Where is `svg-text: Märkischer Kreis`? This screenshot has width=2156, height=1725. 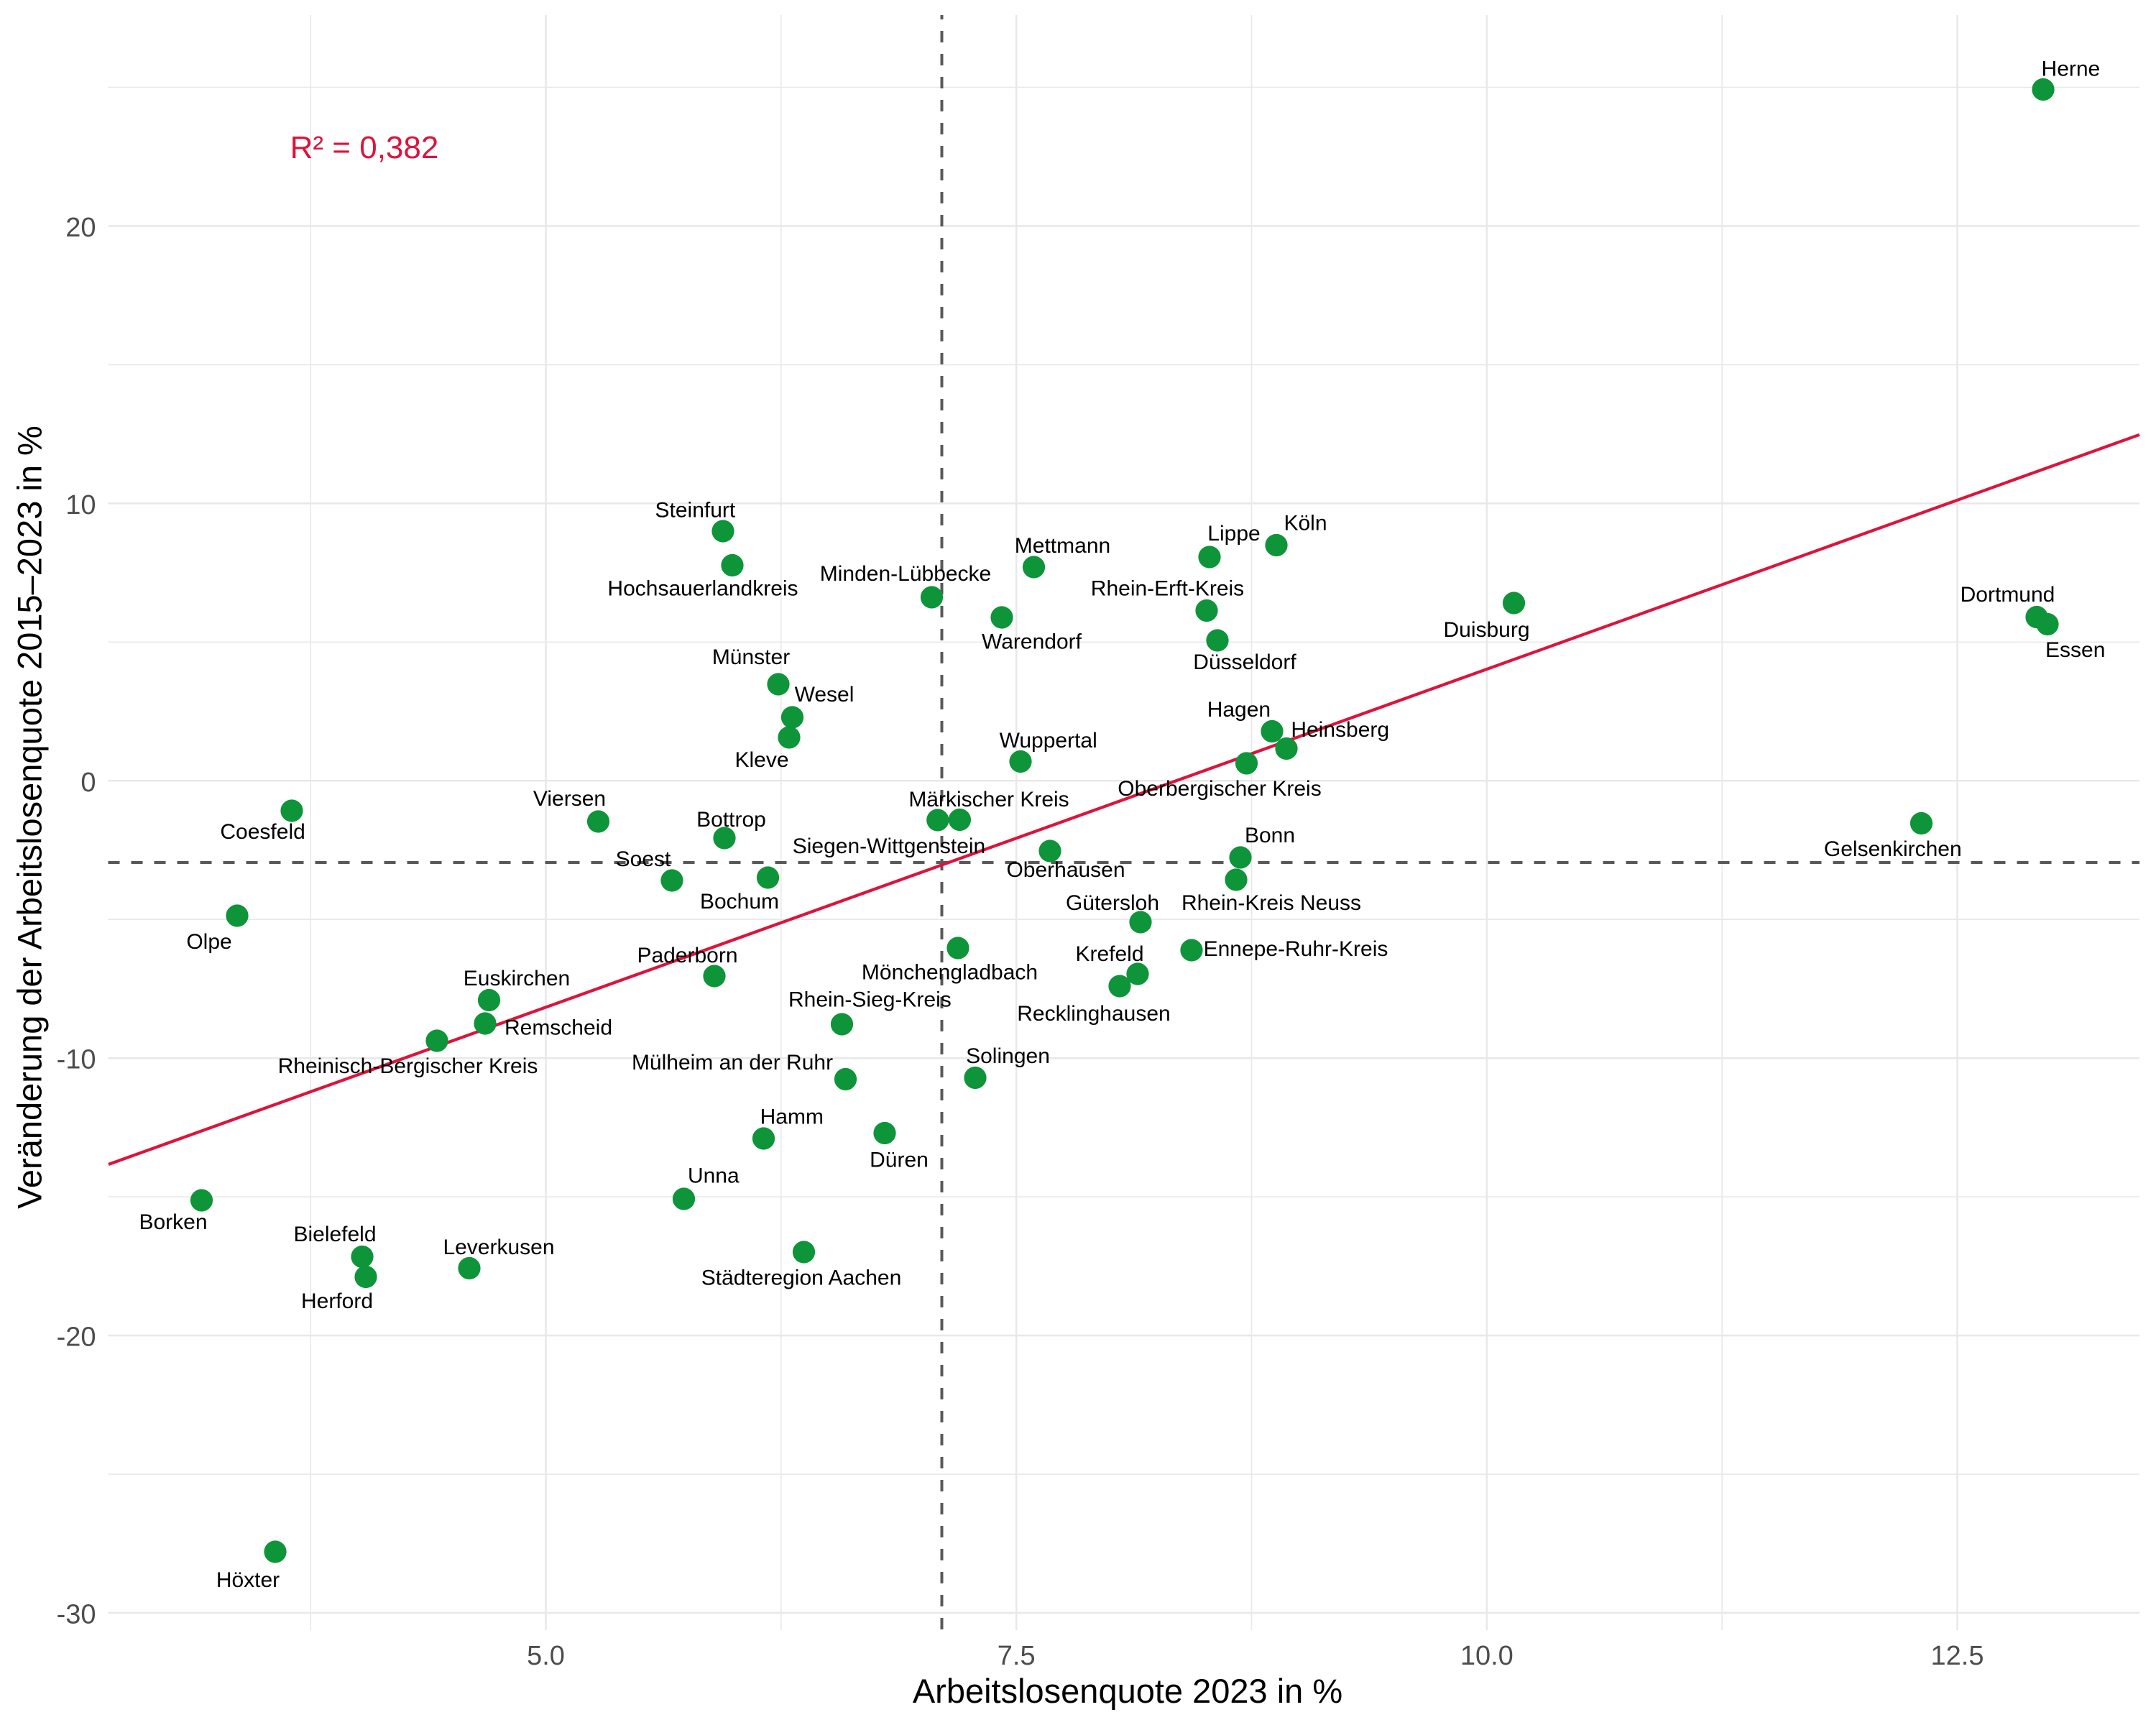 svg-text: Märkischer Kreis is located at coordinates (988, 799).